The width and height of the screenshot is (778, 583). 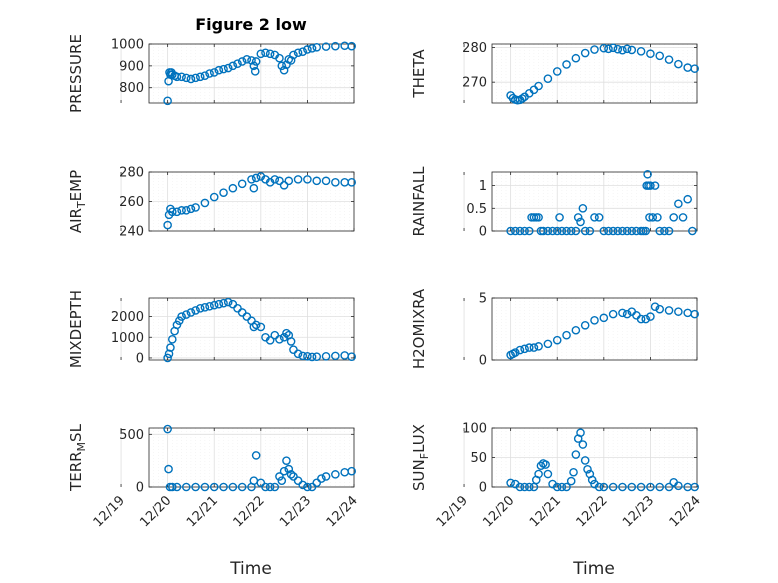 I want to click on x-tick-label: 12/24, so click(x=342, y=511).